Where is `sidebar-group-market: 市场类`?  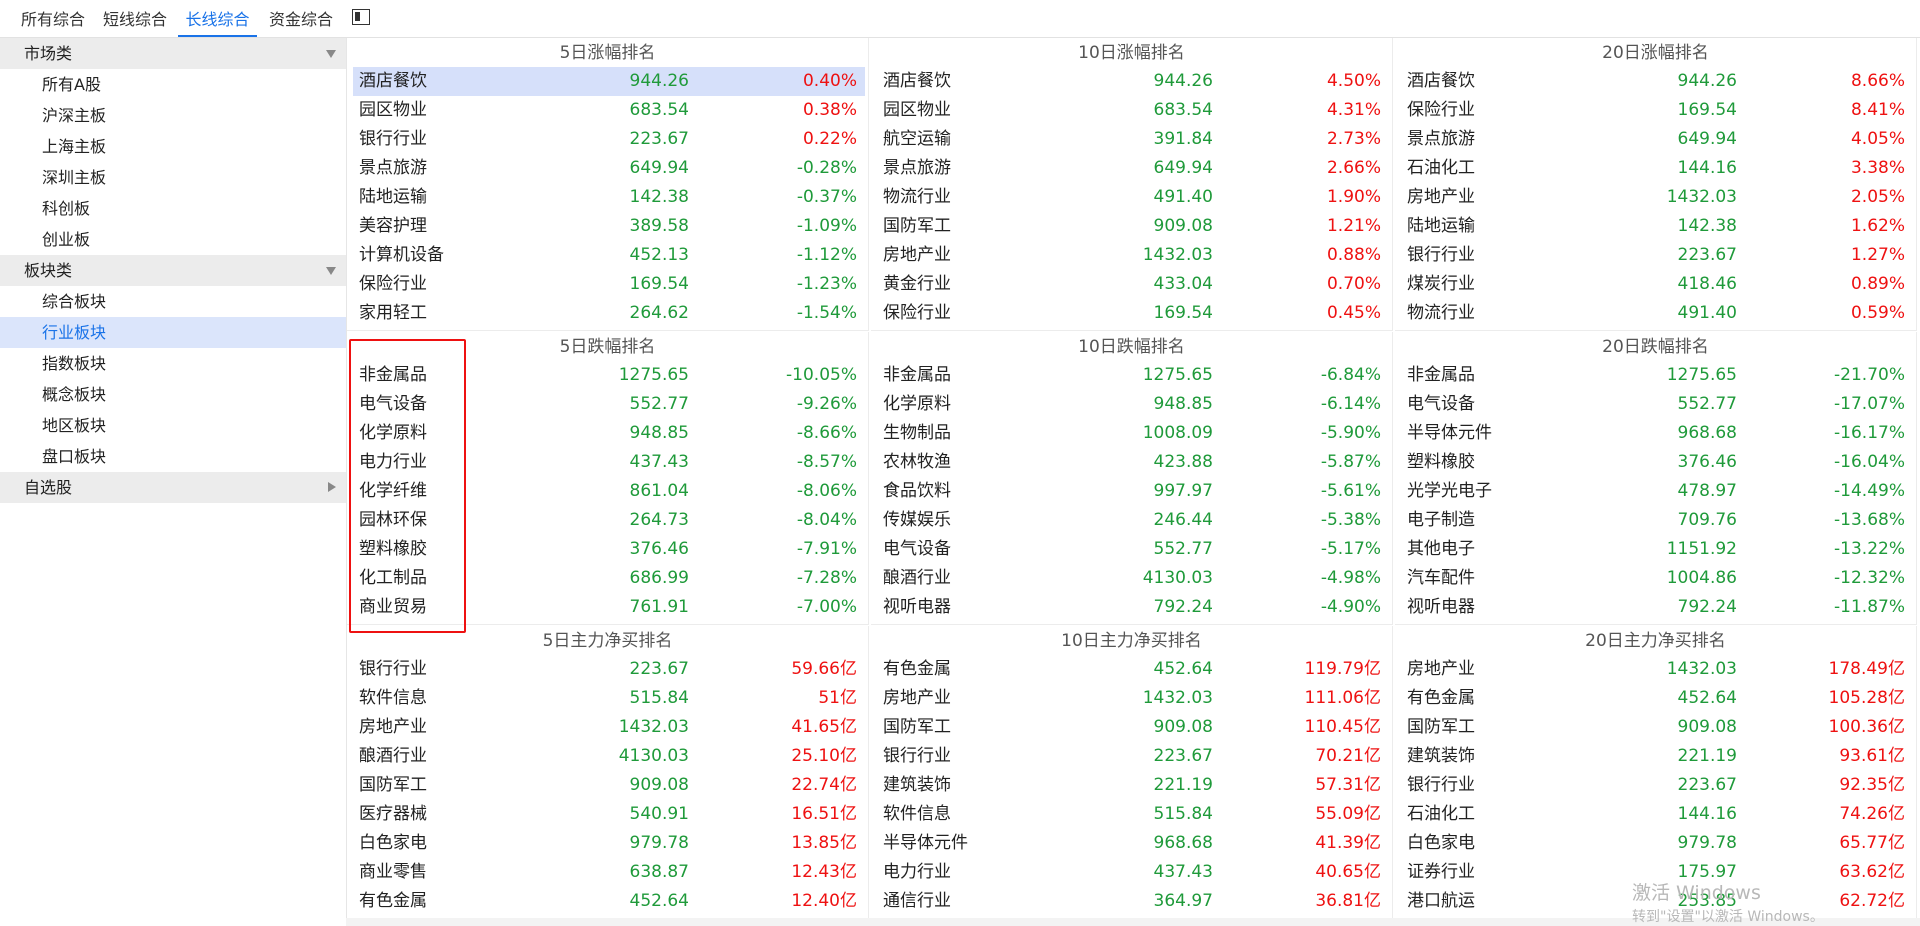
sidebar-group-market: 市场类 is located at coordinates (173, 53).